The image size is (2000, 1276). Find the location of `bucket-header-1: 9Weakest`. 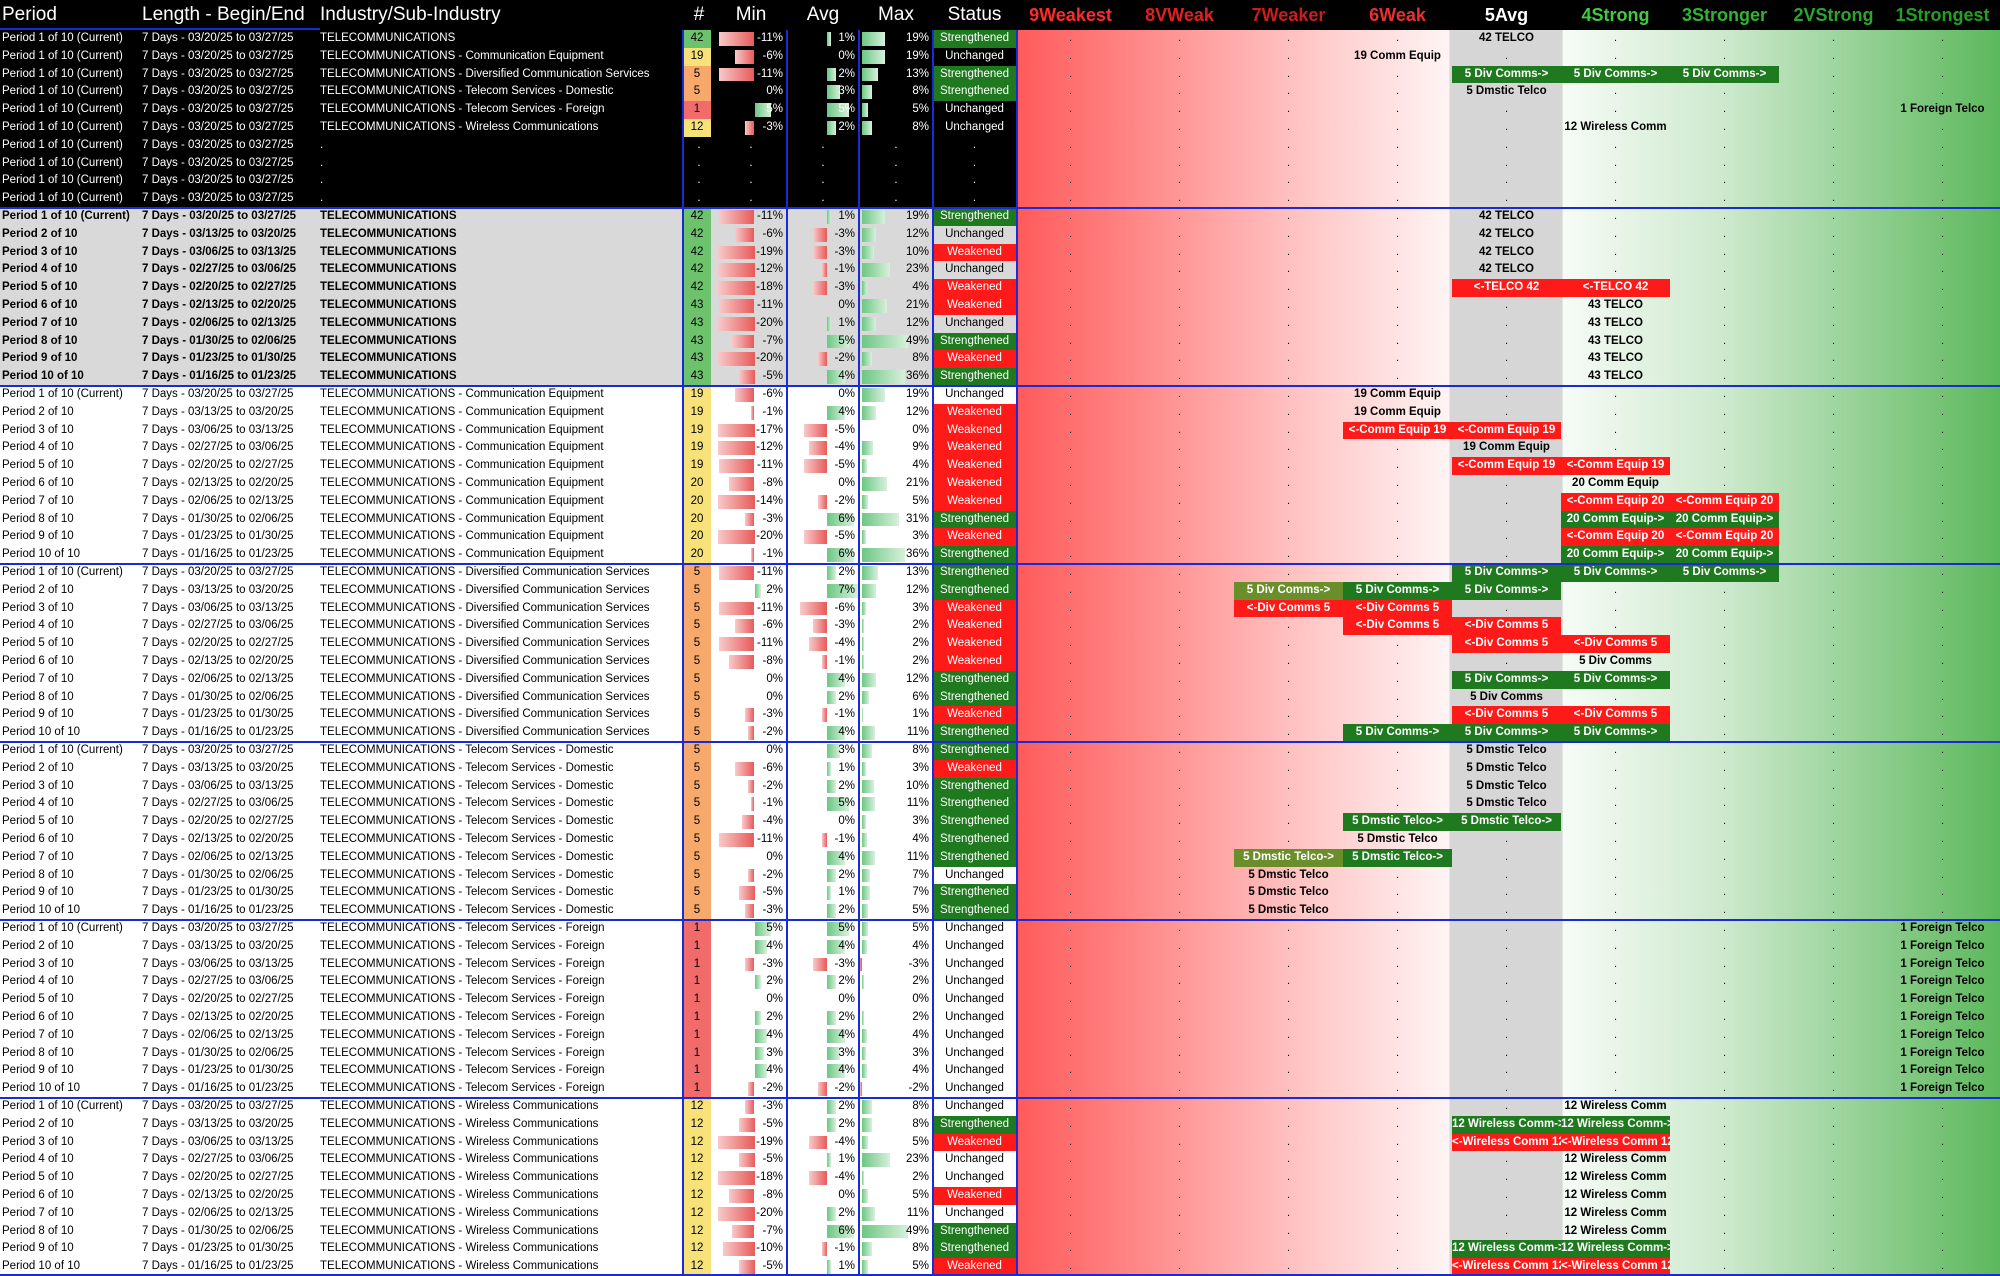

bucket-header-1: 9Weakest is located at coordinates (1070, 14).